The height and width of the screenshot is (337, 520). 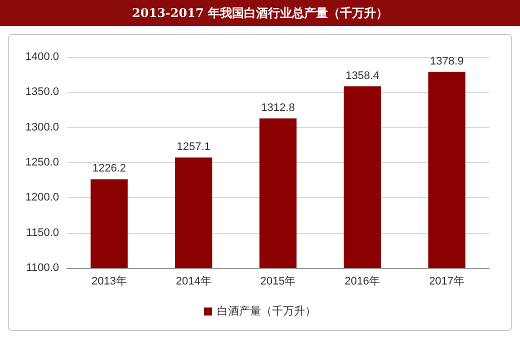 I want to click on chart-title: 2013-2017 年我国白酒行业总产量（千万升）, so click(x=260, y=13).